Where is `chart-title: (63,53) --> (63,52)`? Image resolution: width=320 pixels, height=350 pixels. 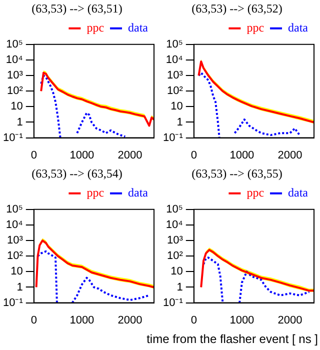 chart-title: (63,53) --> (63,52) is located at coordinates (237, 8).